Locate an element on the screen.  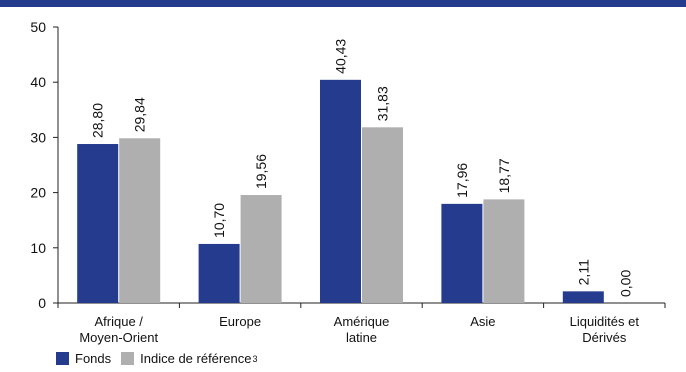
legend-swatch-fonds is located at coordinates (62, 358).